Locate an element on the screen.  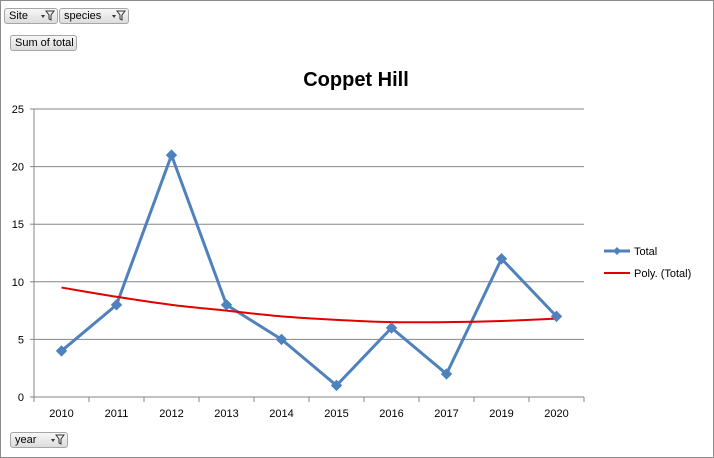
x-tick-label: 2016 is located at coordinates (391, 414).